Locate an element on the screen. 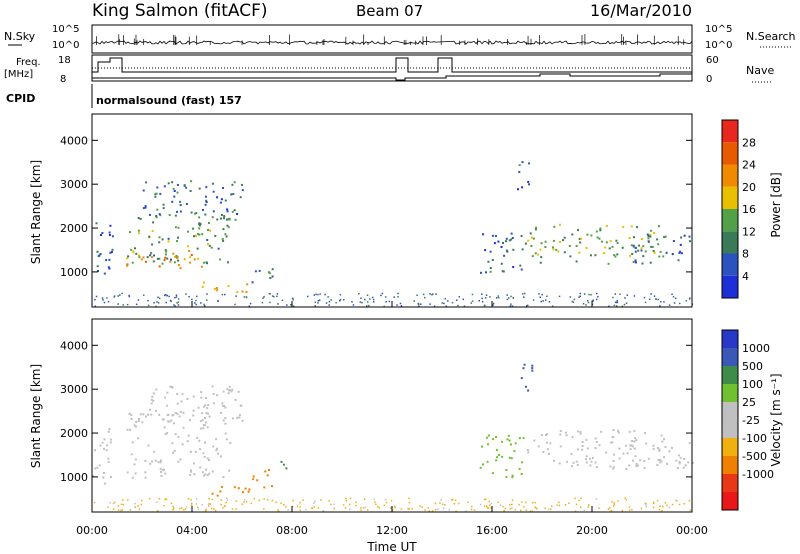 Image resolution: width=800 pixels, height=554 pixels. power-y-tick-label: 1000 is located at coordinates (74, 272).